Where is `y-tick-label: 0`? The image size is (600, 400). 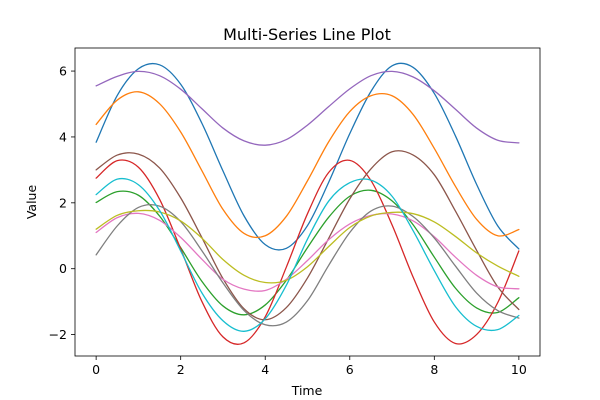 y-tick-label: 0 is located at coordinates (63, 268).